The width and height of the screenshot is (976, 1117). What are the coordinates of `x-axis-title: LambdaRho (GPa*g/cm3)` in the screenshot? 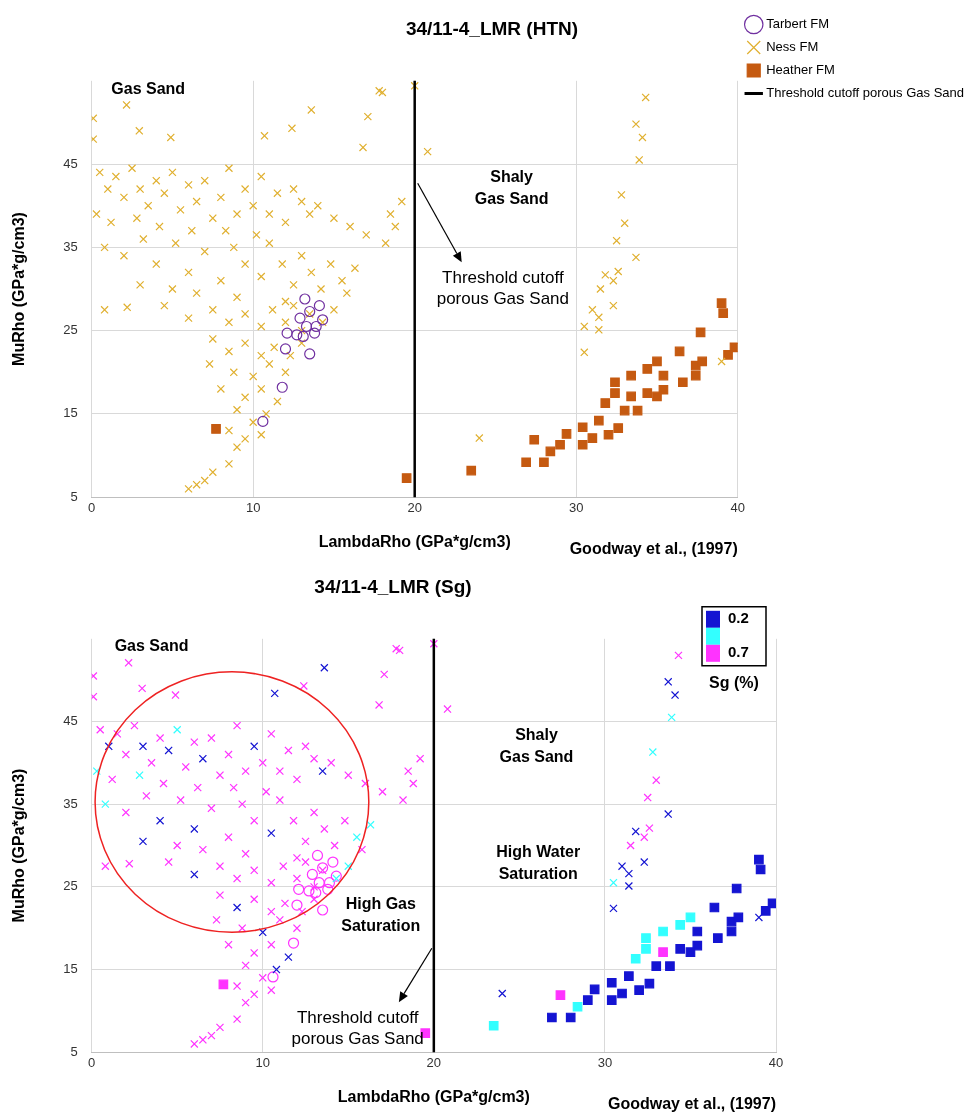 It's located at (433, 1096).